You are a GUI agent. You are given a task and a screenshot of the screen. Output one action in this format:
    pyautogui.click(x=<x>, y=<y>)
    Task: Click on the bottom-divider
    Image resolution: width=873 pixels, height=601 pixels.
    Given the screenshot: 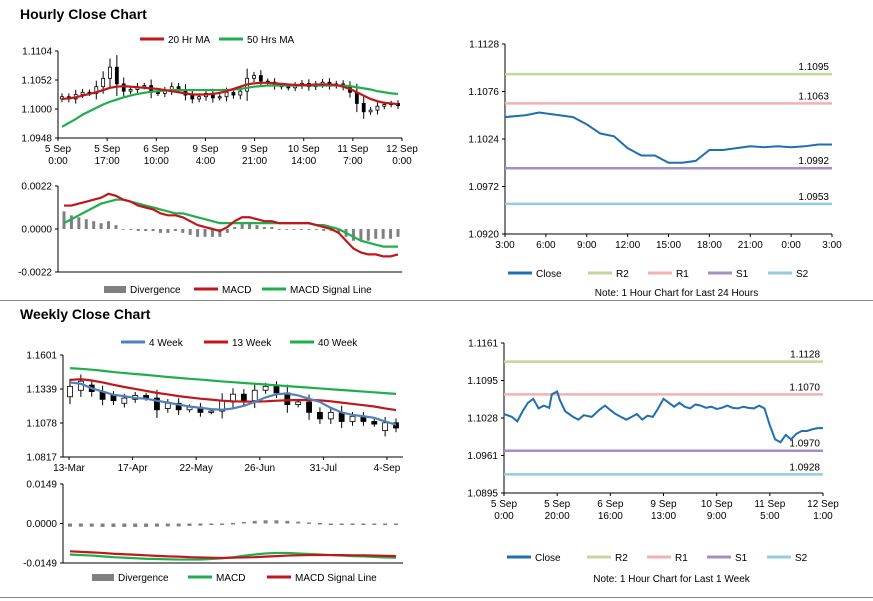 What is the action you would take?
    pyautogui.click(x=436, y=597)
    